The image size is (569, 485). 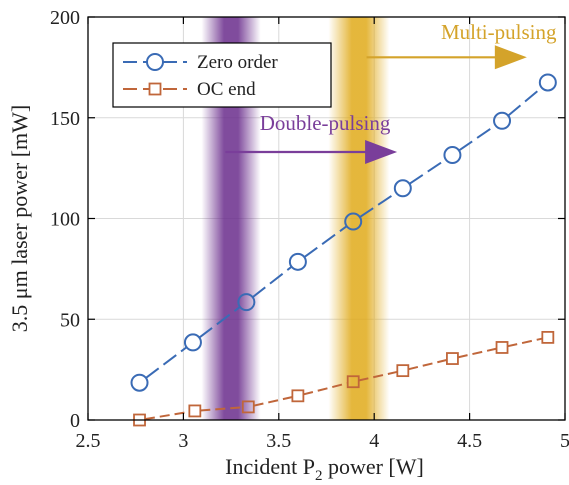 What do you see at coordinates (155, 62) in the screenshot?
I see `legend-marker-circle` at bounding box center [155, 62].